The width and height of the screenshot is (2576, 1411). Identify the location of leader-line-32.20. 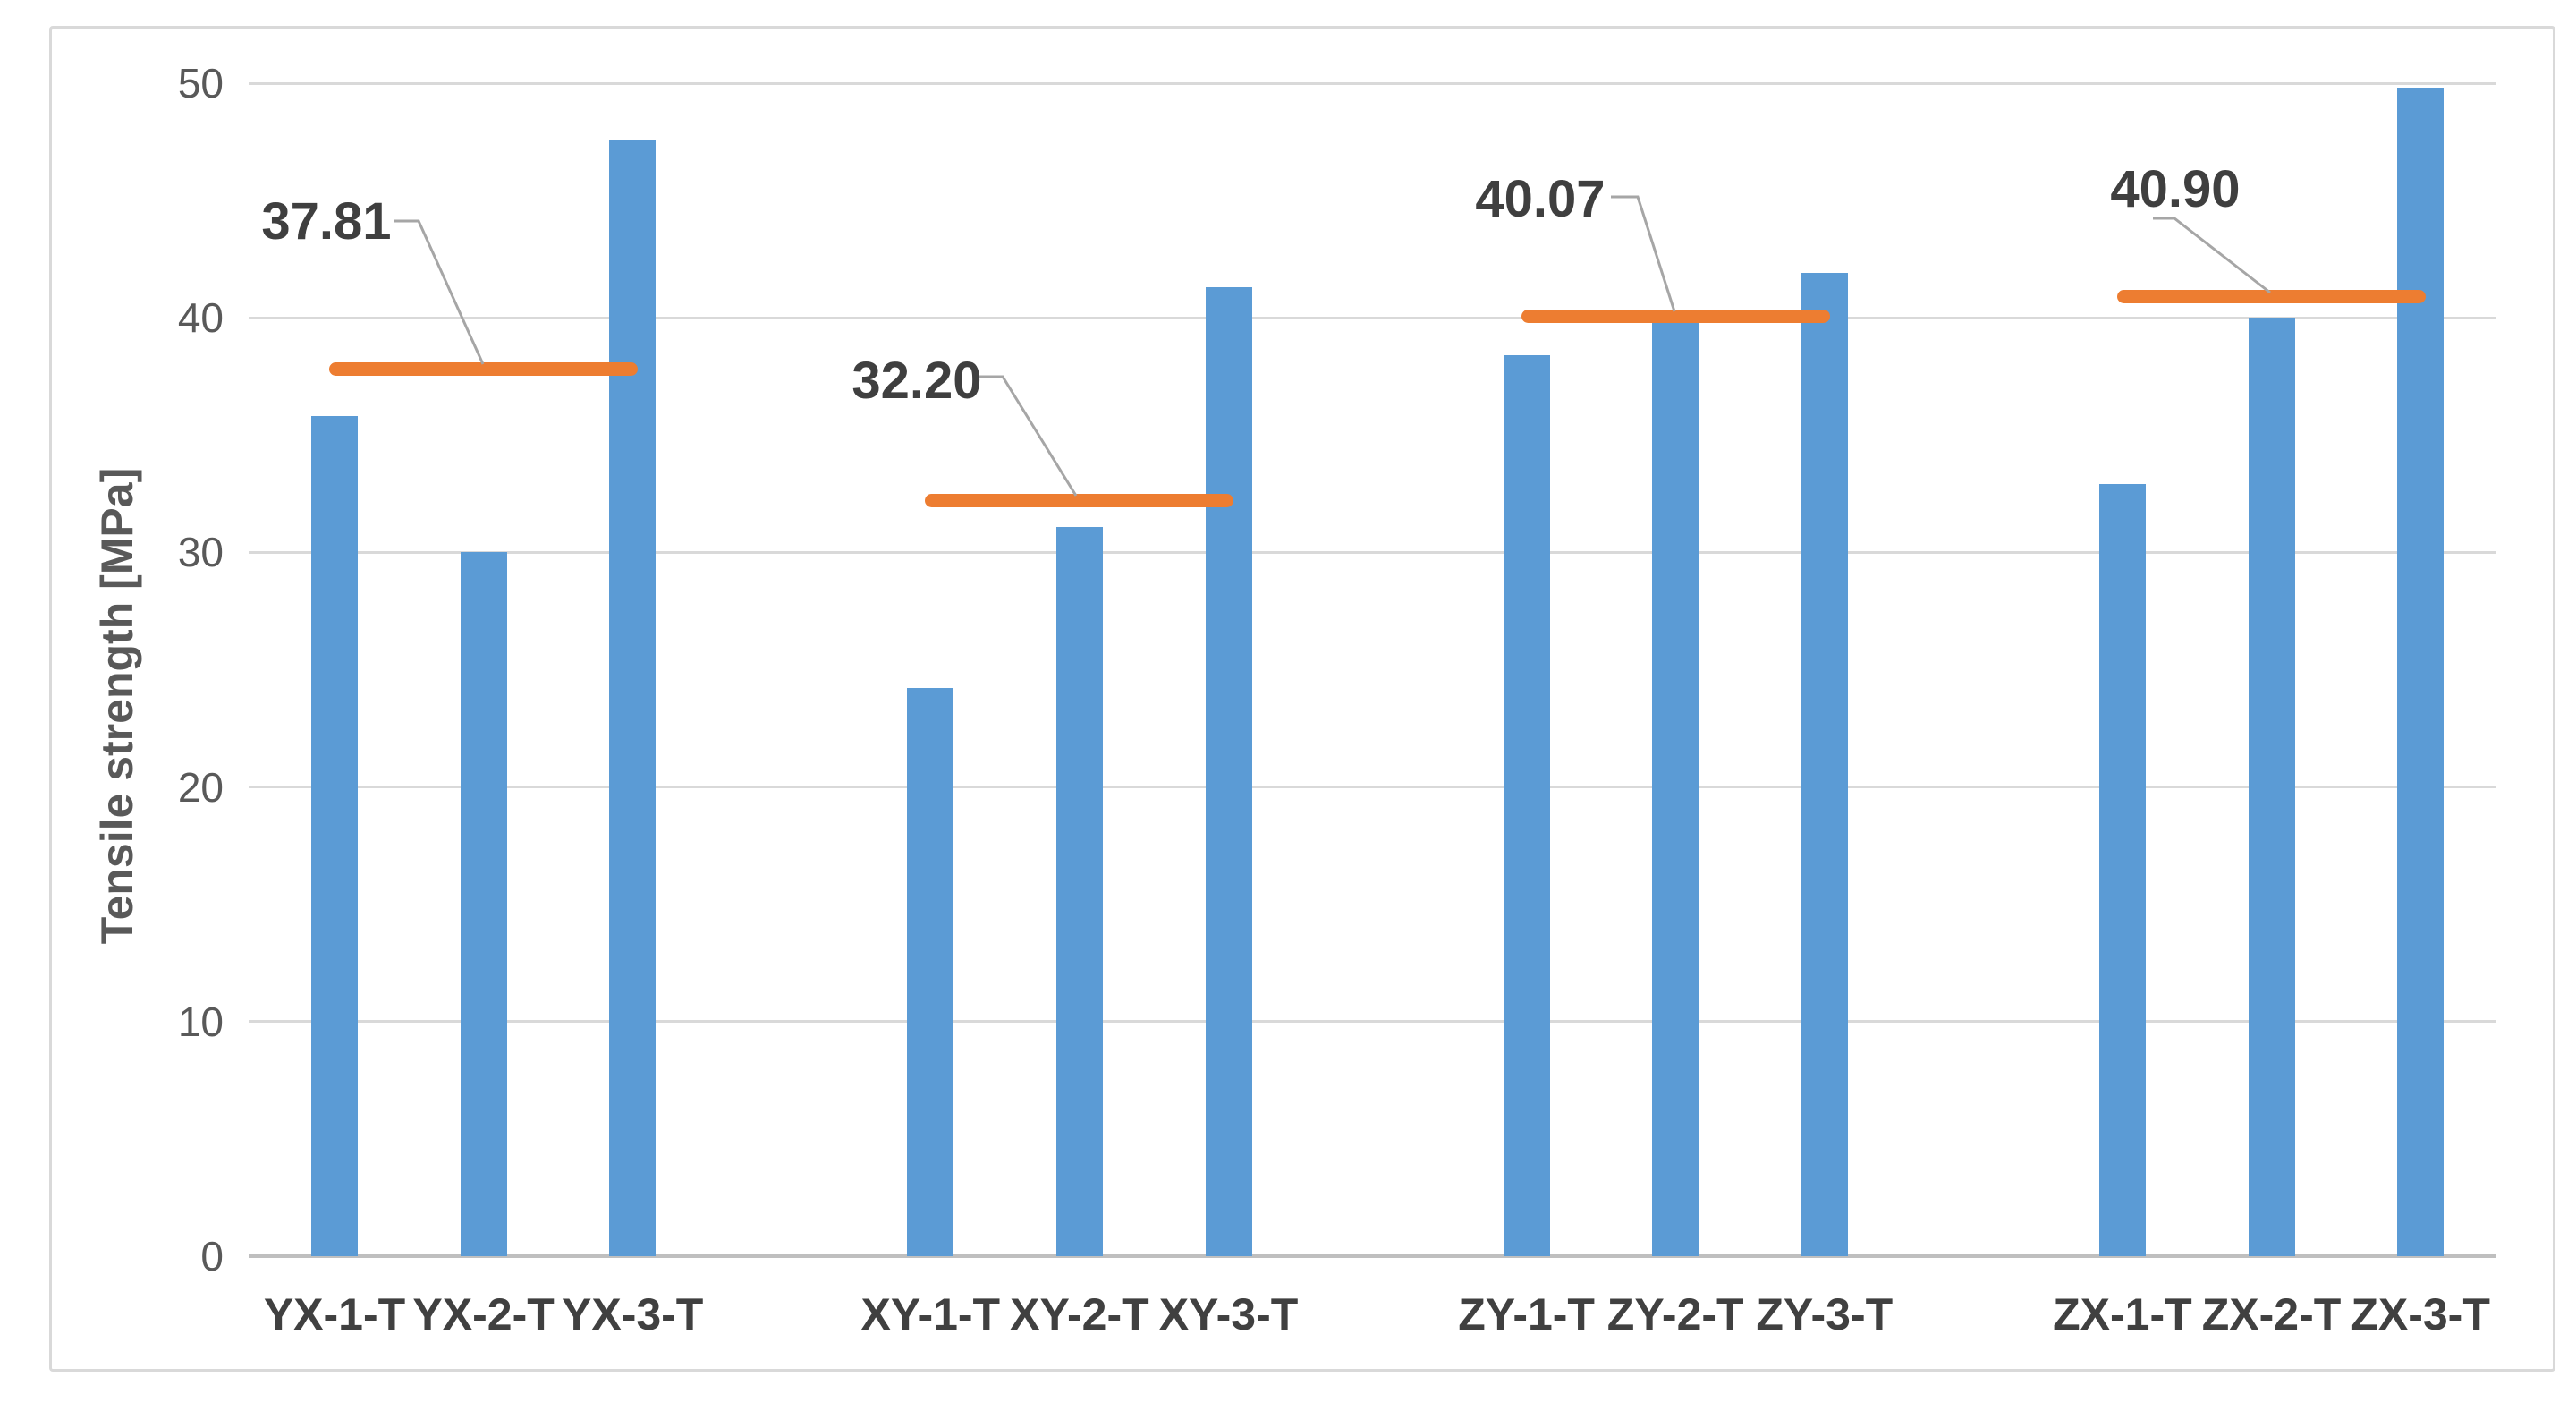
(1028, 436).